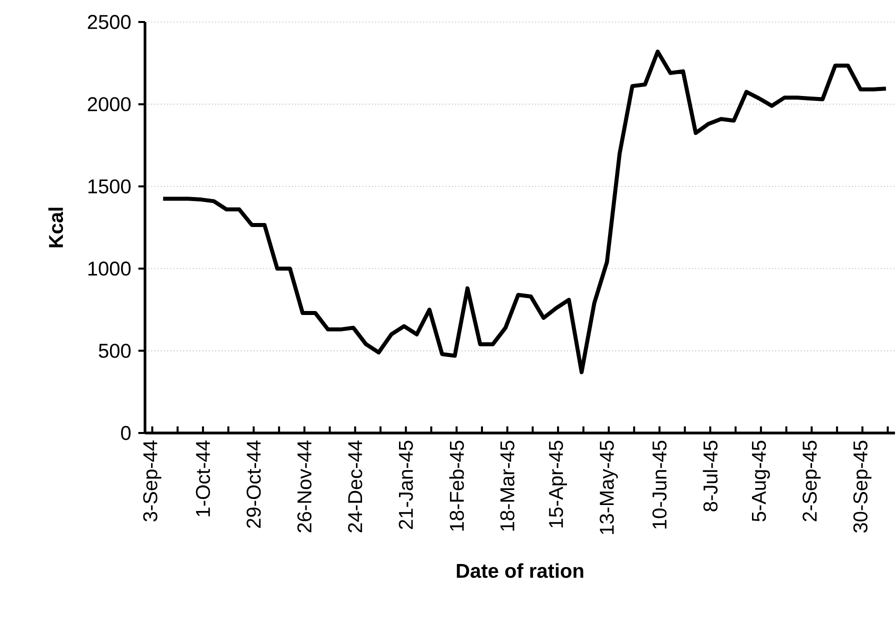 This screenshot has height=639, width=896. Describe the element at coordinates (520, 570) in the screenshot. I see `x-axis-title: Date of ration` at that location.